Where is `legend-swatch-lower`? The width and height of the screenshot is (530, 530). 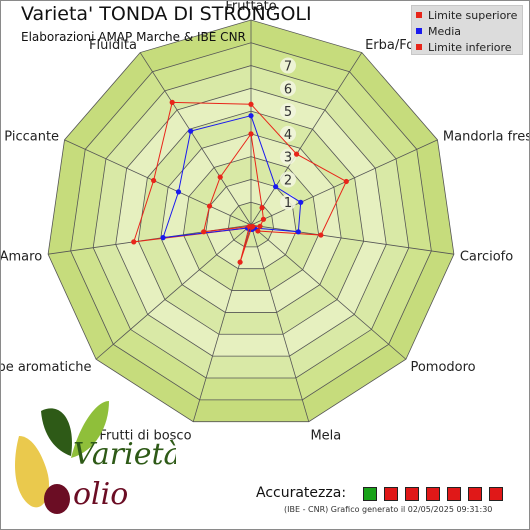
legend-swatch-lower is located at coordinates (419, 47).